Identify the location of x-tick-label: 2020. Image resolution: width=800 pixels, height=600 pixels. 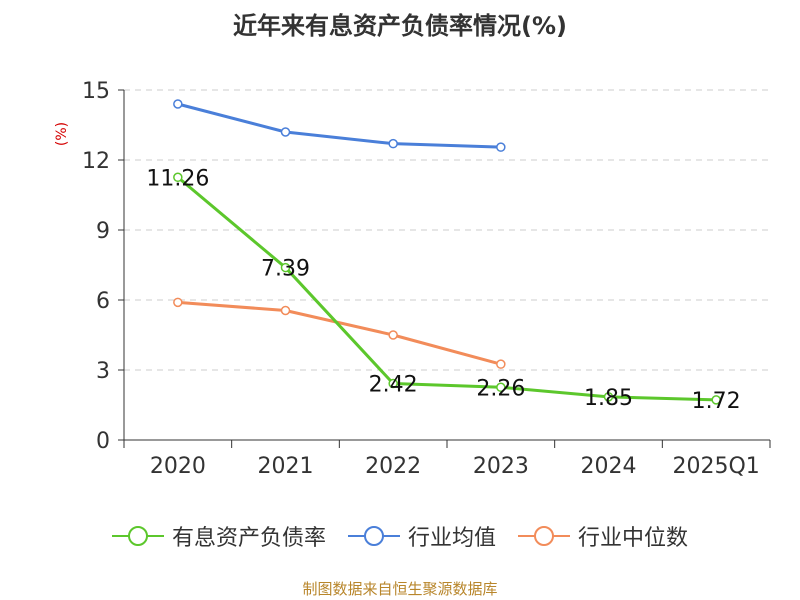
(178, 466).